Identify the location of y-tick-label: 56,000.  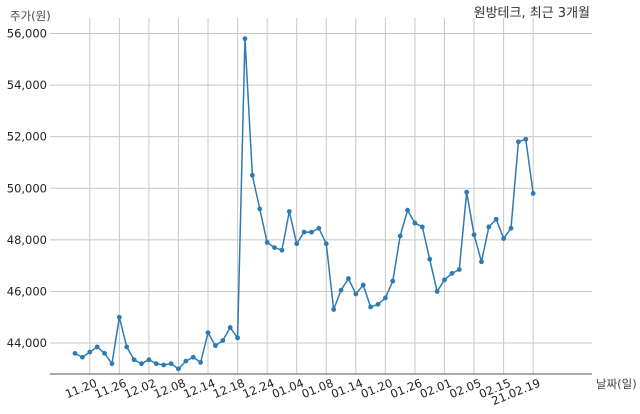
(27, 33).